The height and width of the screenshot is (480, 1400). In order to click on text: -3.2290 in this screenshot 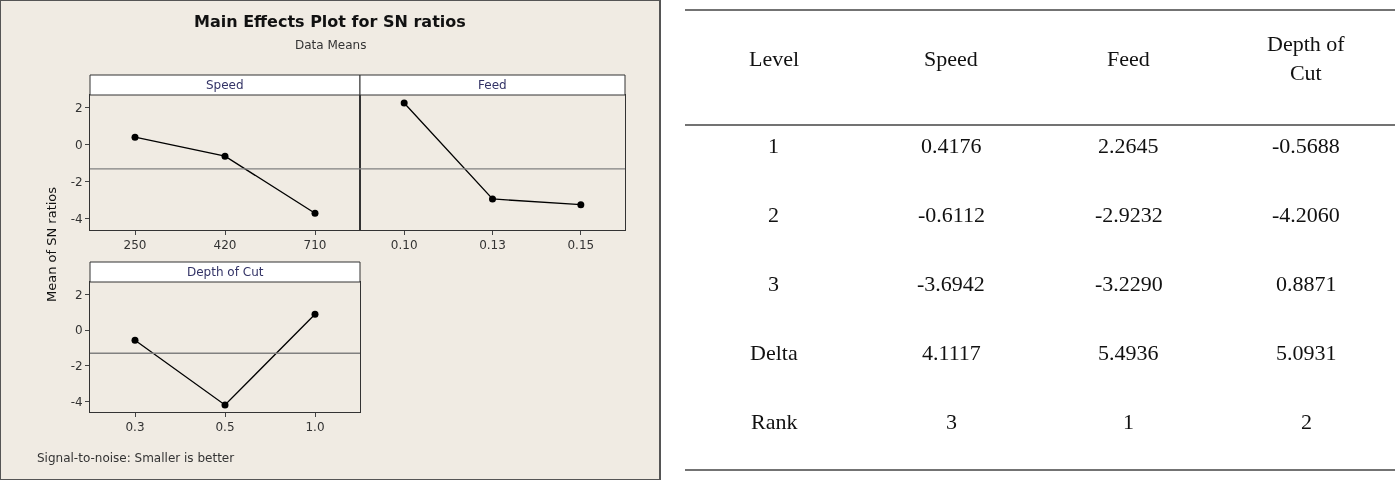, I will do `click(1129, 283)`.